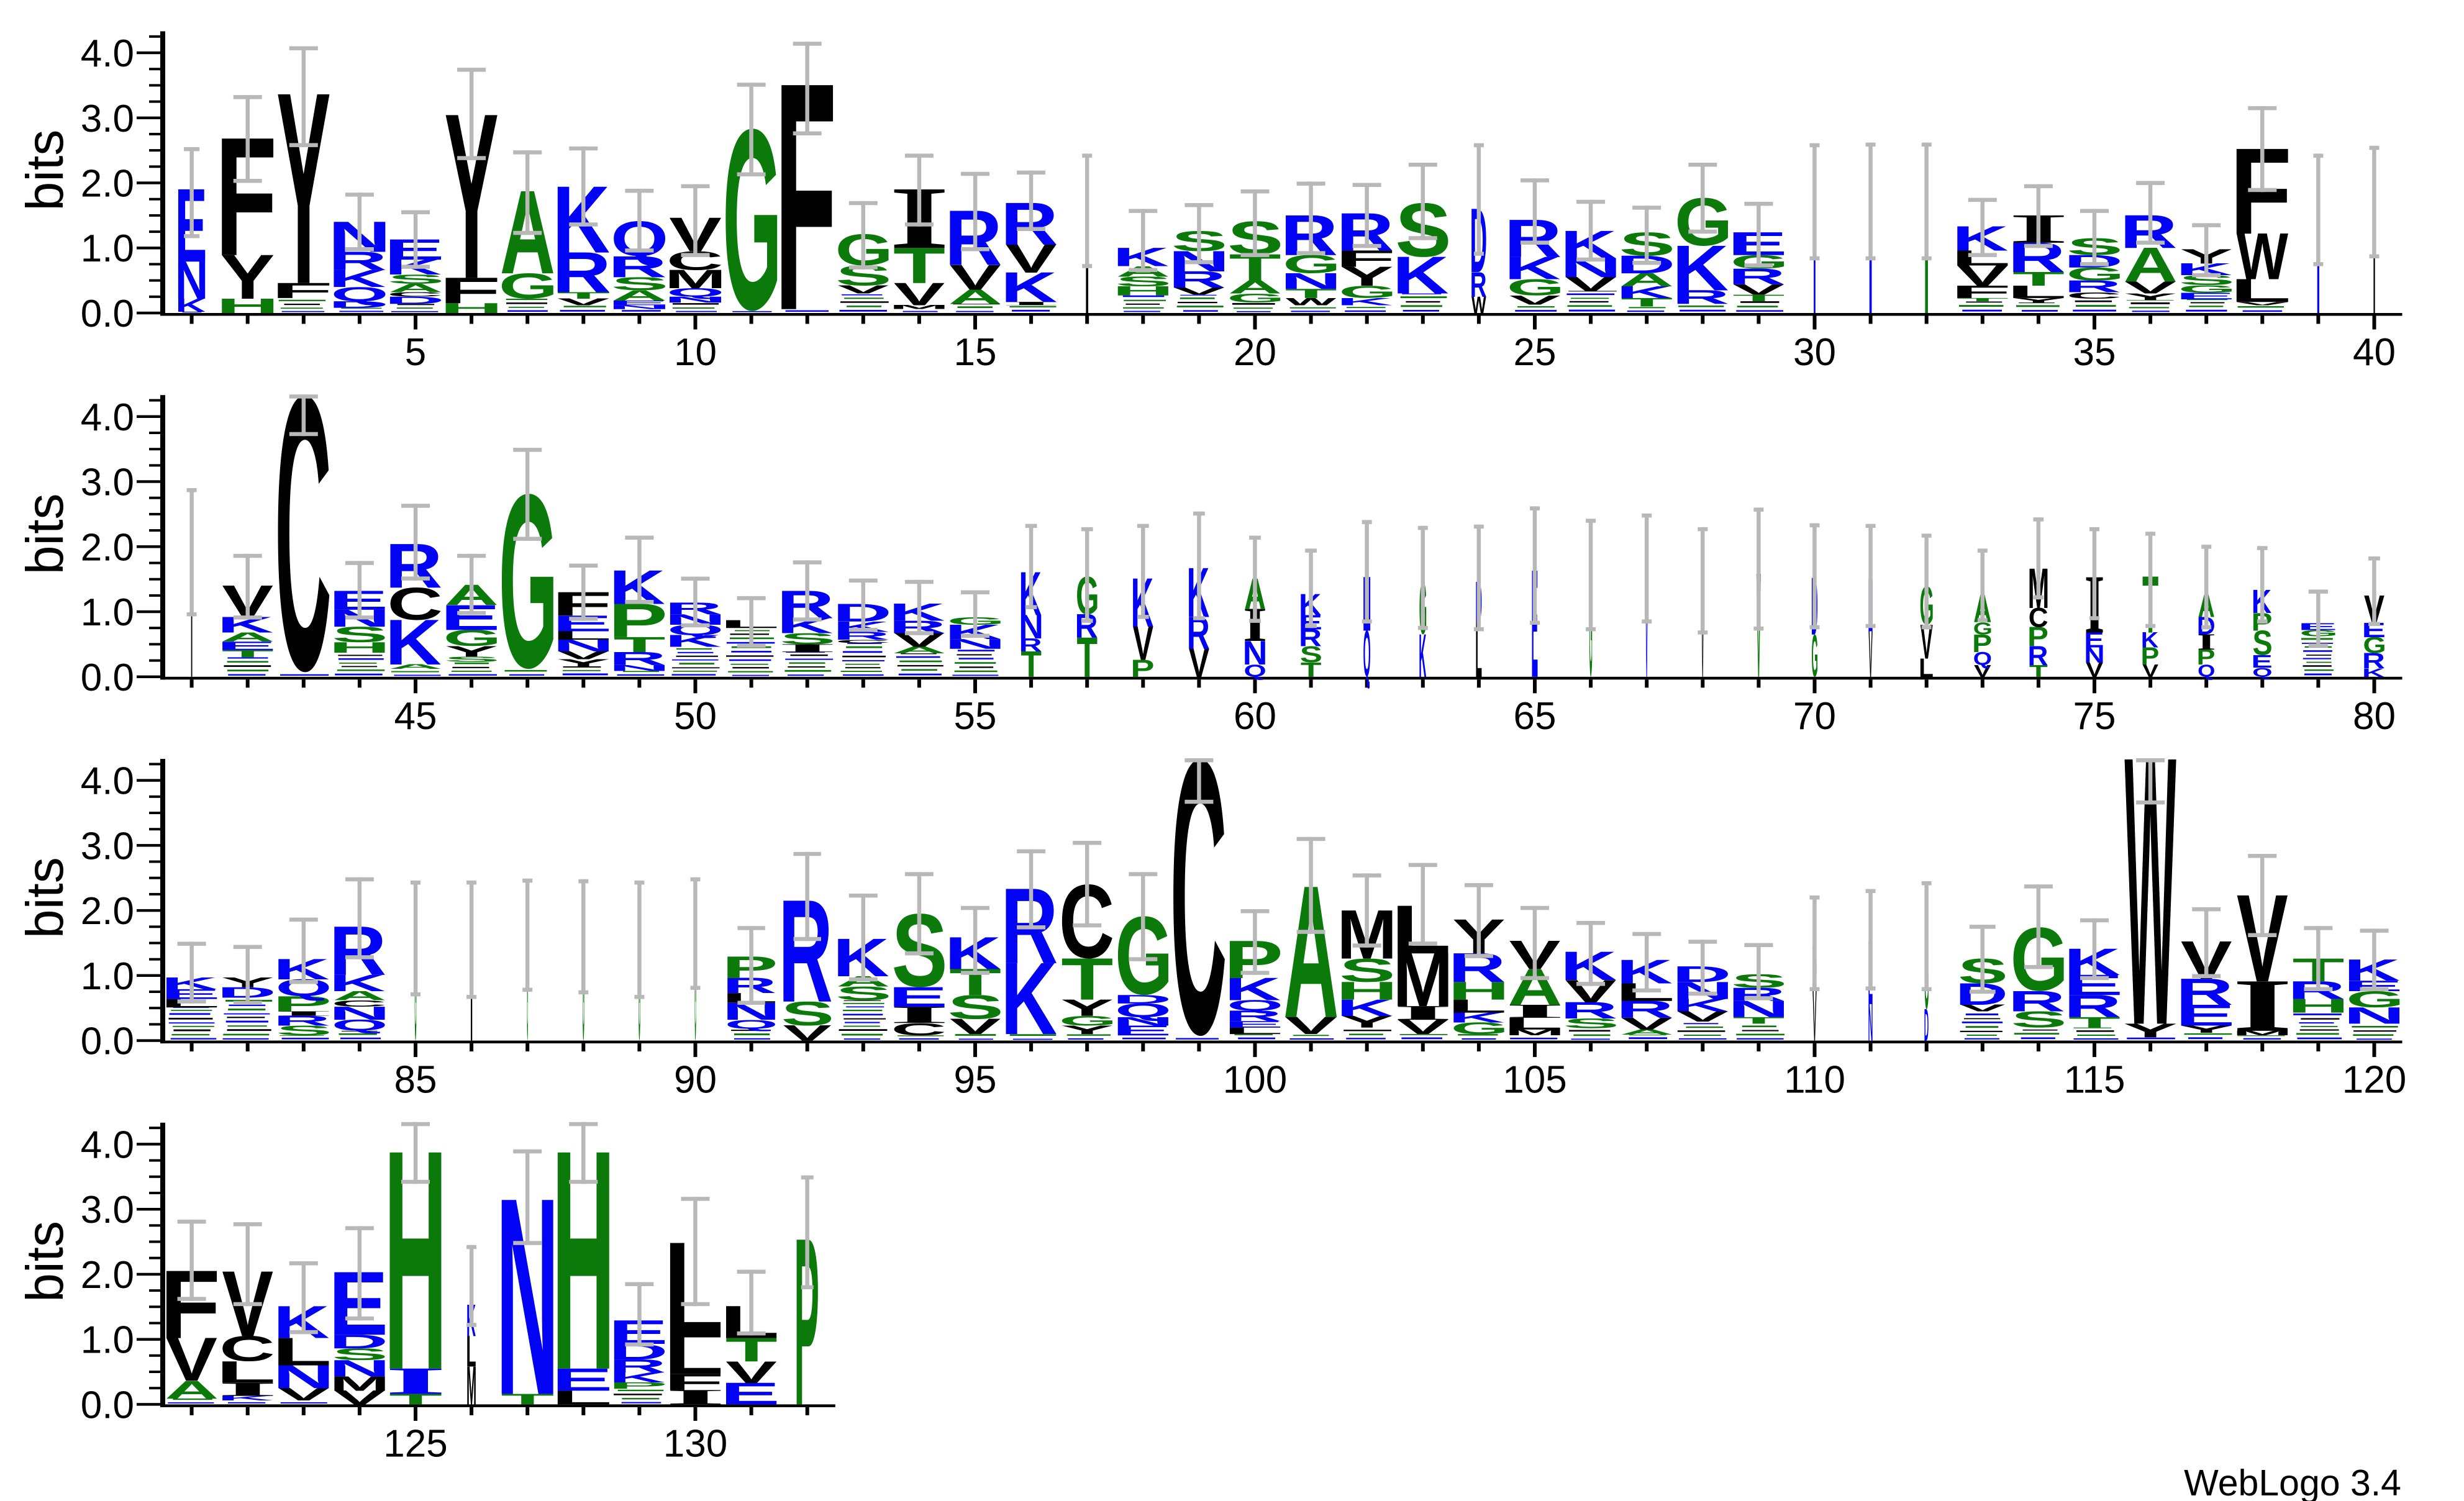  Describe the element at coordinates (2150, 890) in the screenshot. I see `svg-text: W` at that location.